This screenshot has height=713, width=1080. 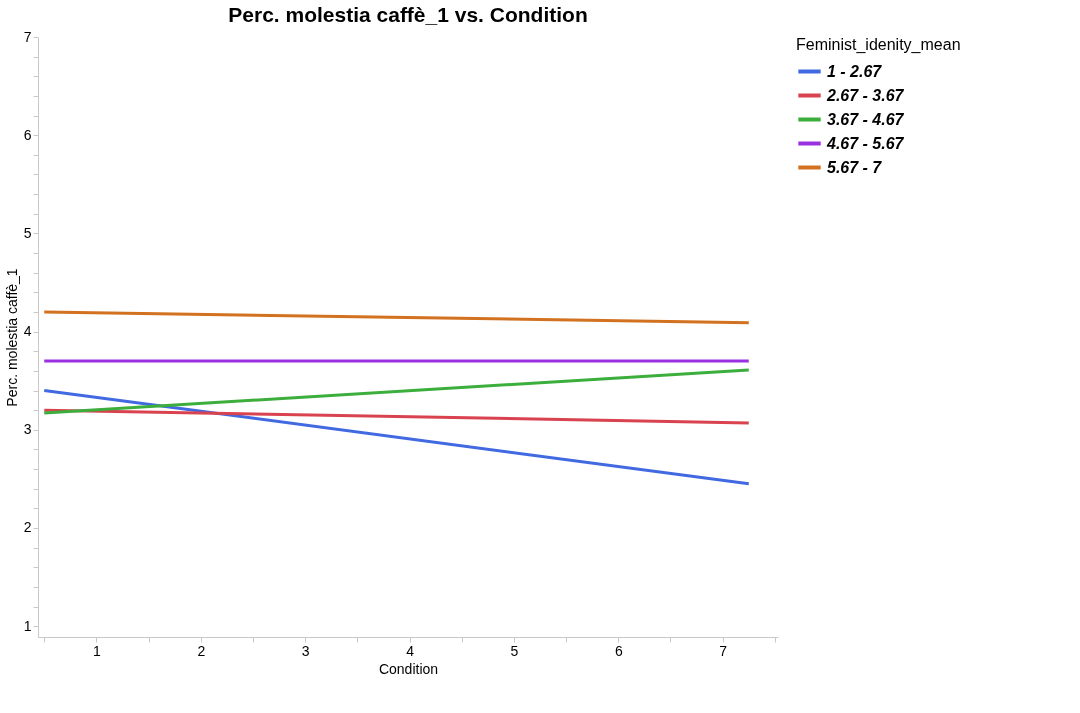 What do you see at coordinates (408, 668) in the screenshot?
I see `x-axis-title: Condition` at bounding box center [408, 668].